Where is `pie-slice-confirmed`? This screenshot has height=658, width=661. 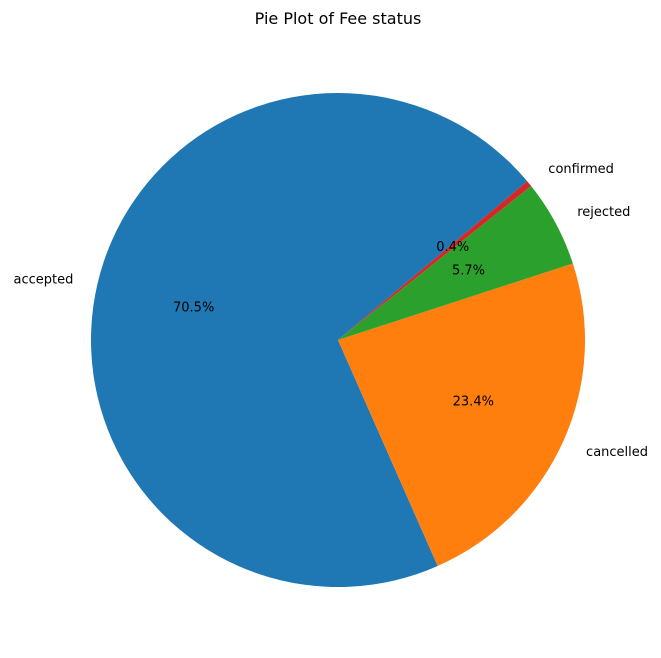
pie-slice-confirmed is located at coordinates (435, 260).